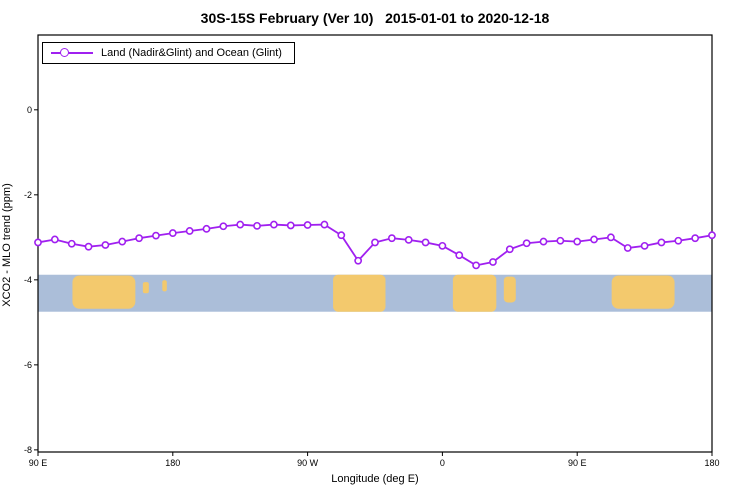 This screenshot has height=500, width=750. What do you see at coordinates (7, 245) in the screenshot?
I see `y-axis-label: XCO2 - MLO trend (ppm)` at bounding box center [7, 245].